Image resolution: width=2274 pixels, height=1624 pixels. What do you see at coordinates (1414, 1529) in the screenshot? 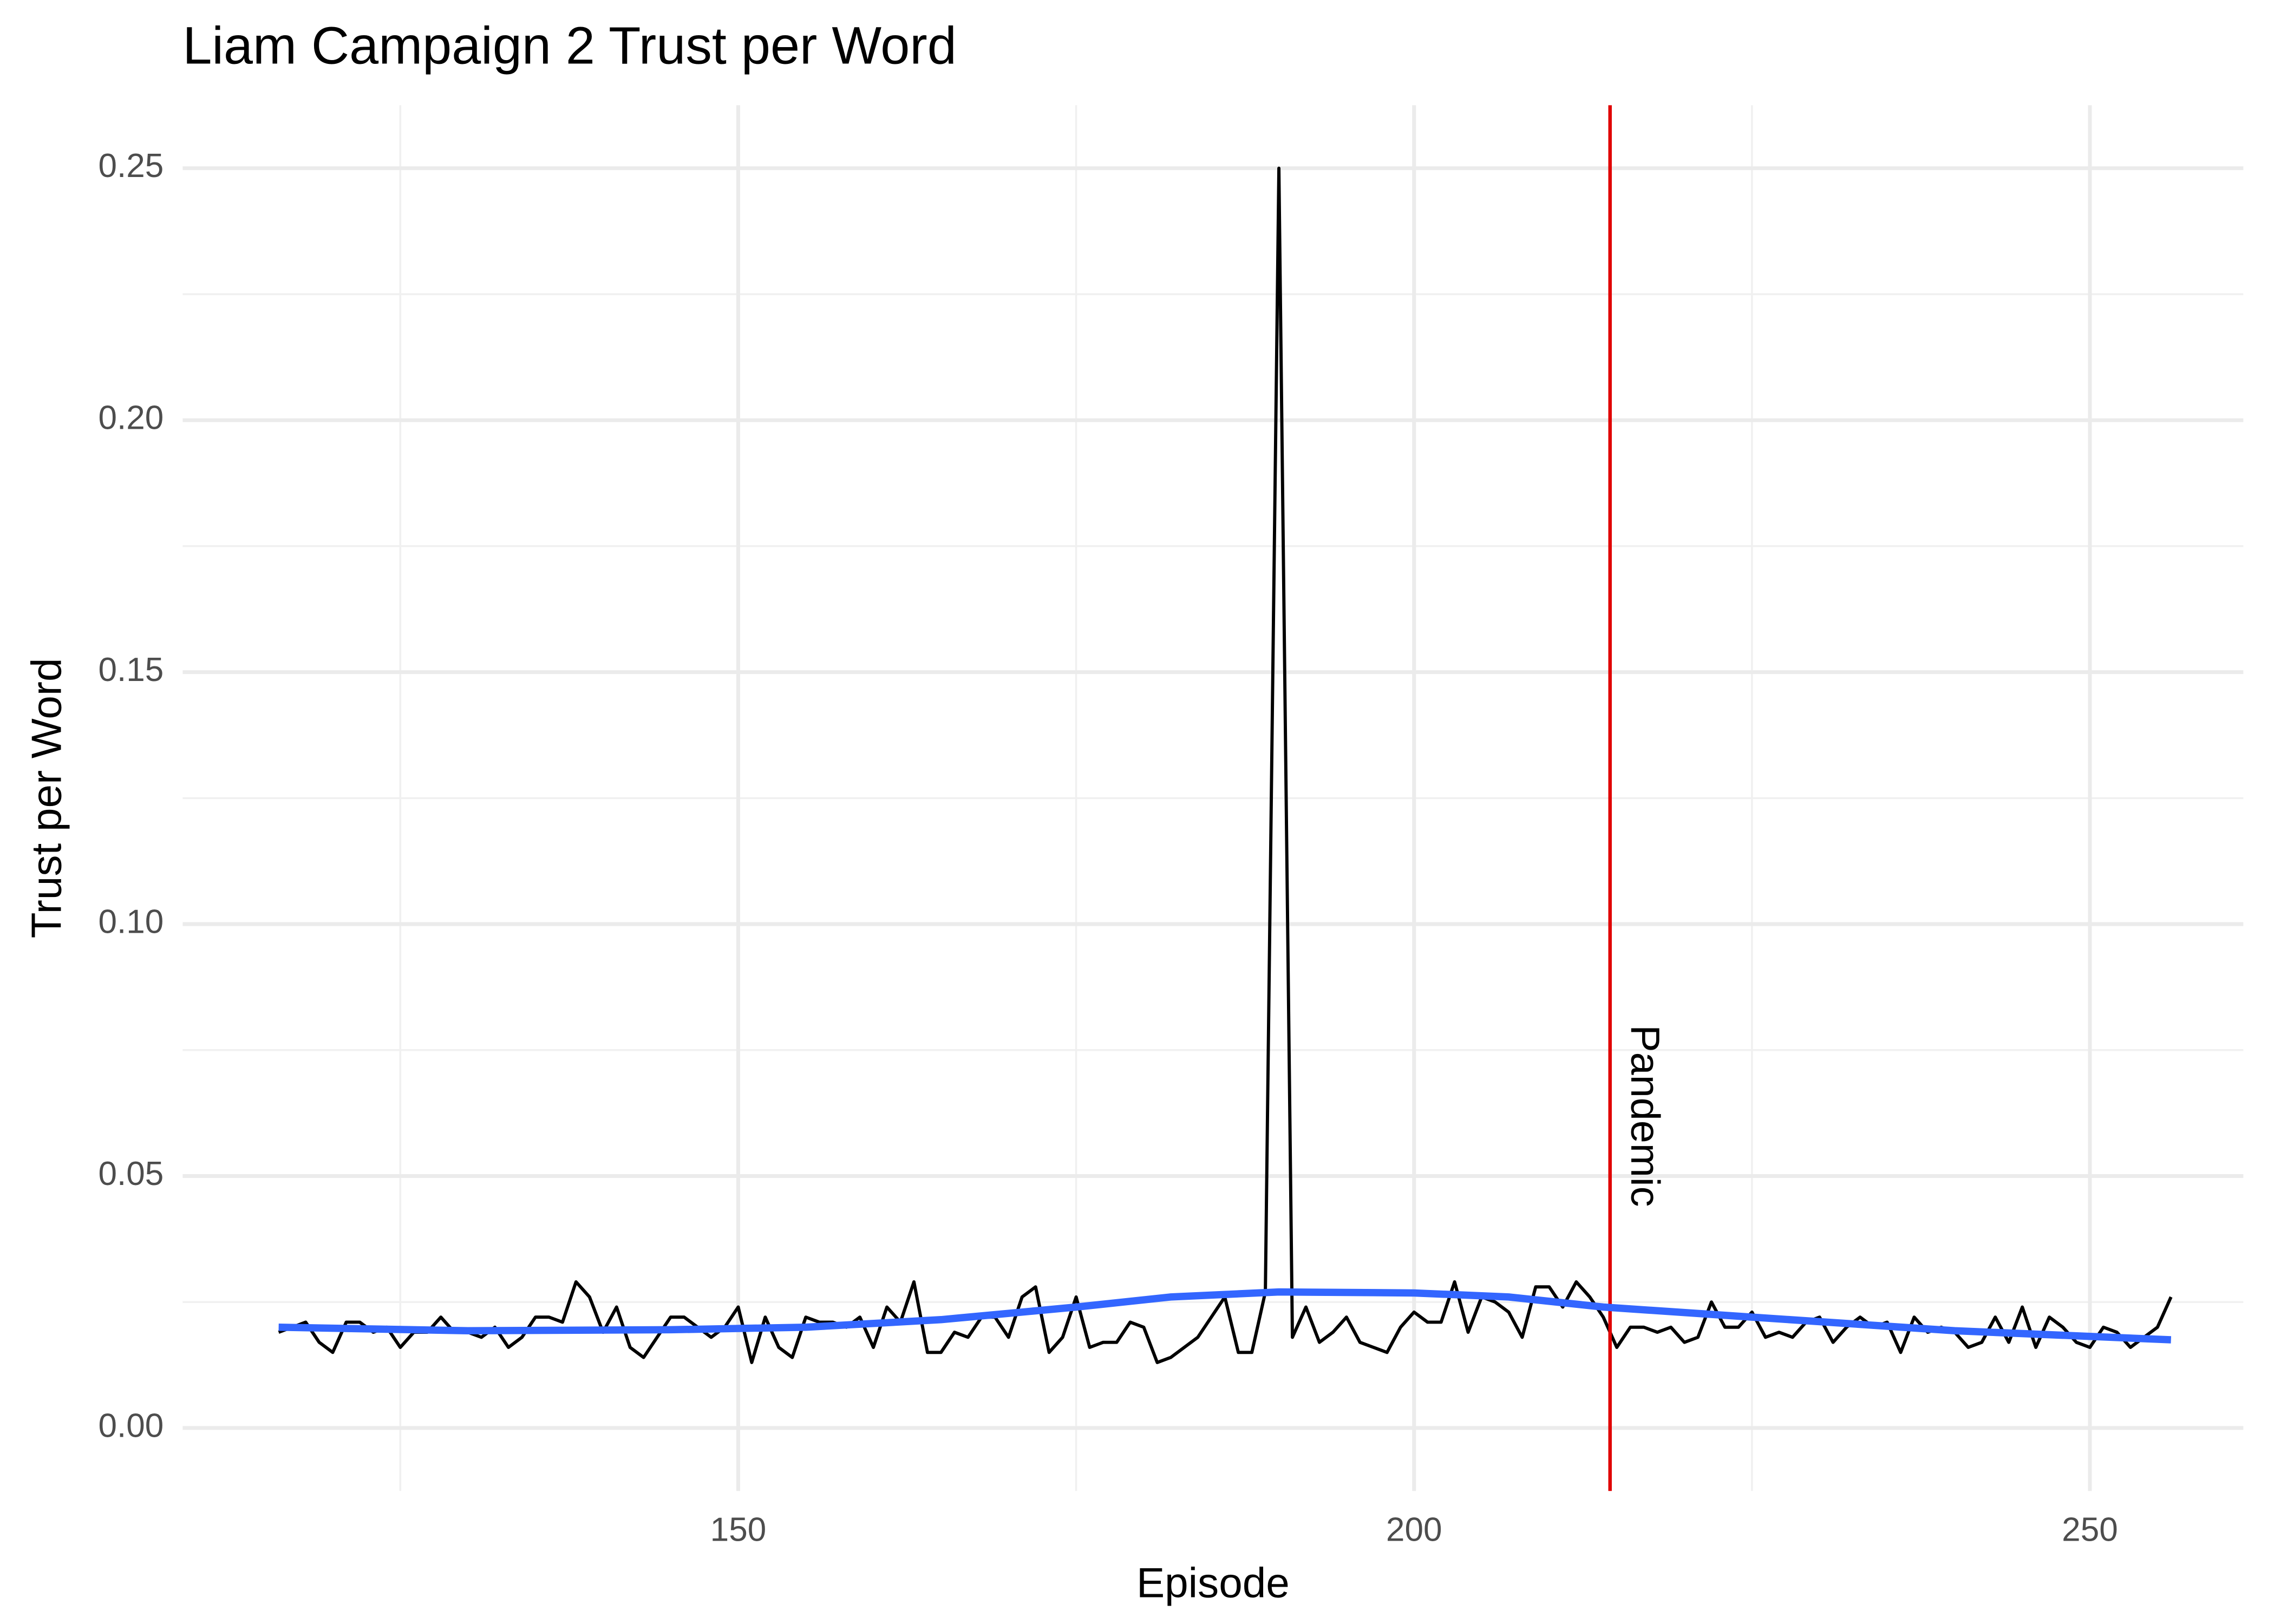
I see `x-tick-label: 200` at bounding box center [1414, 1529].